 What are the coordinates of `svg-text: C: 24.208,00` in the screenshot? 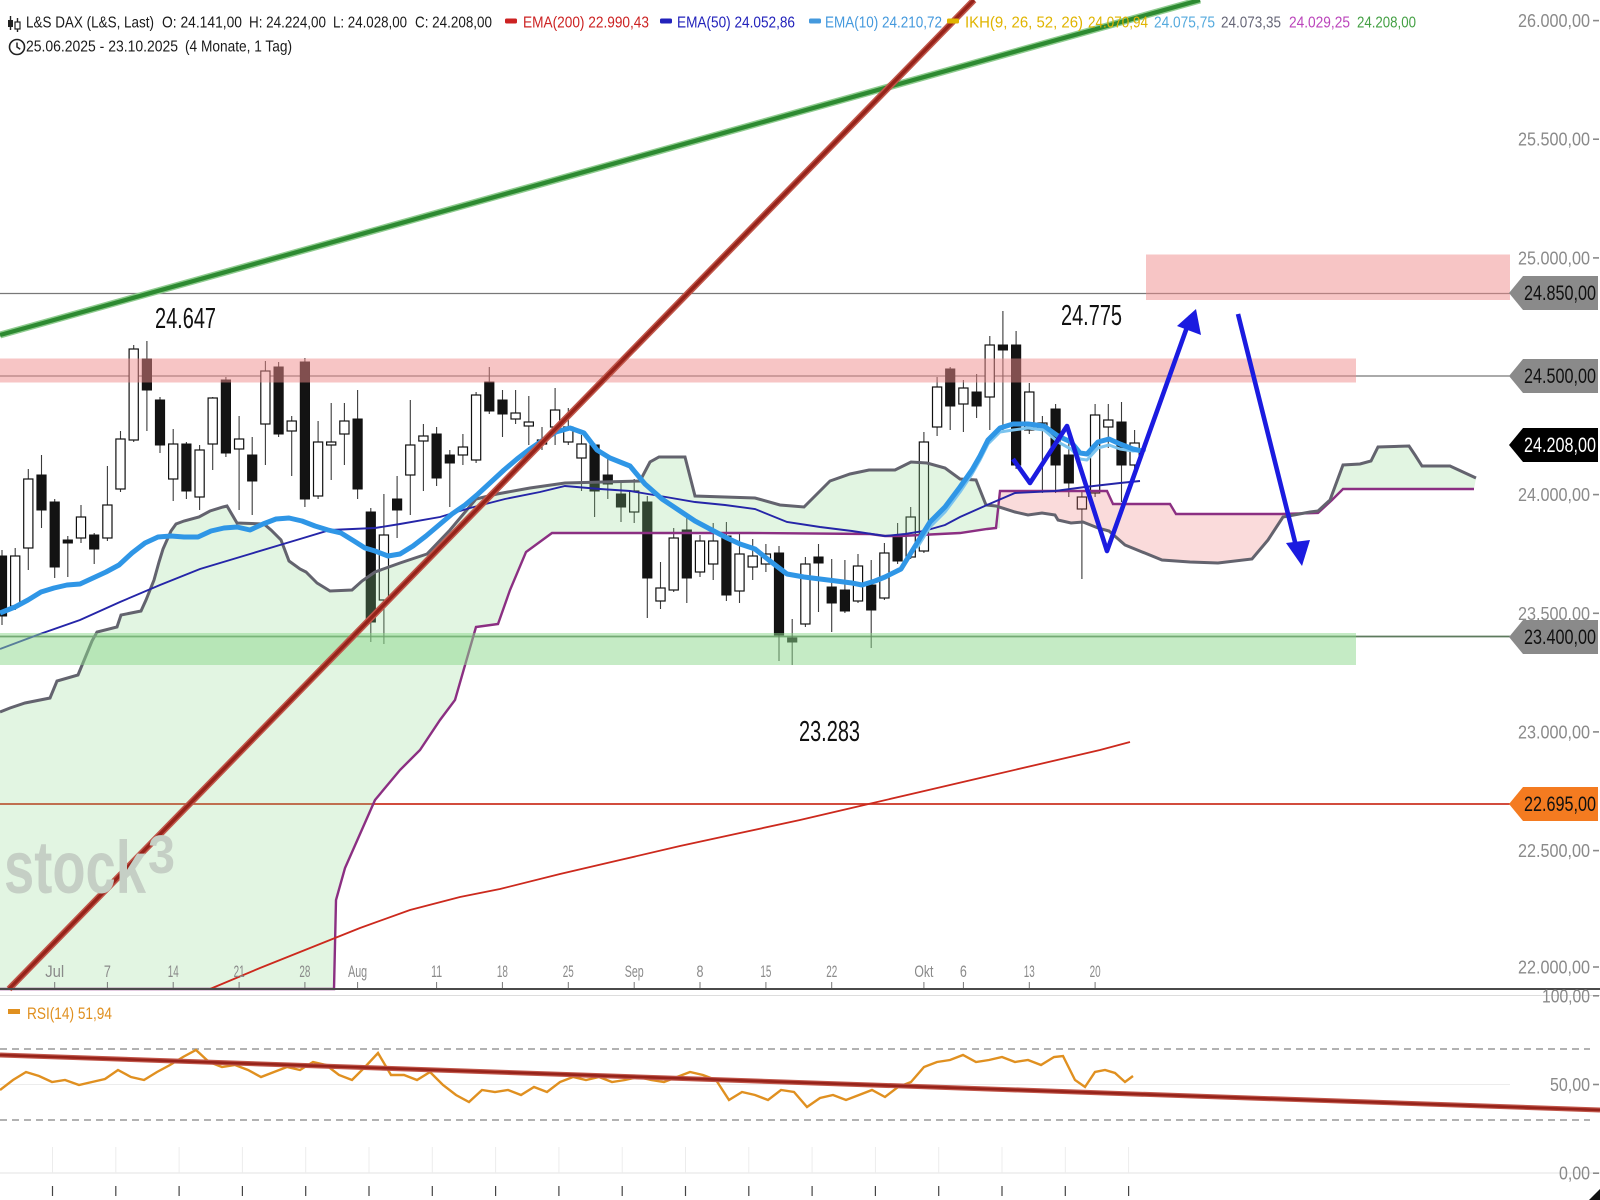 It's located at (453, 23).